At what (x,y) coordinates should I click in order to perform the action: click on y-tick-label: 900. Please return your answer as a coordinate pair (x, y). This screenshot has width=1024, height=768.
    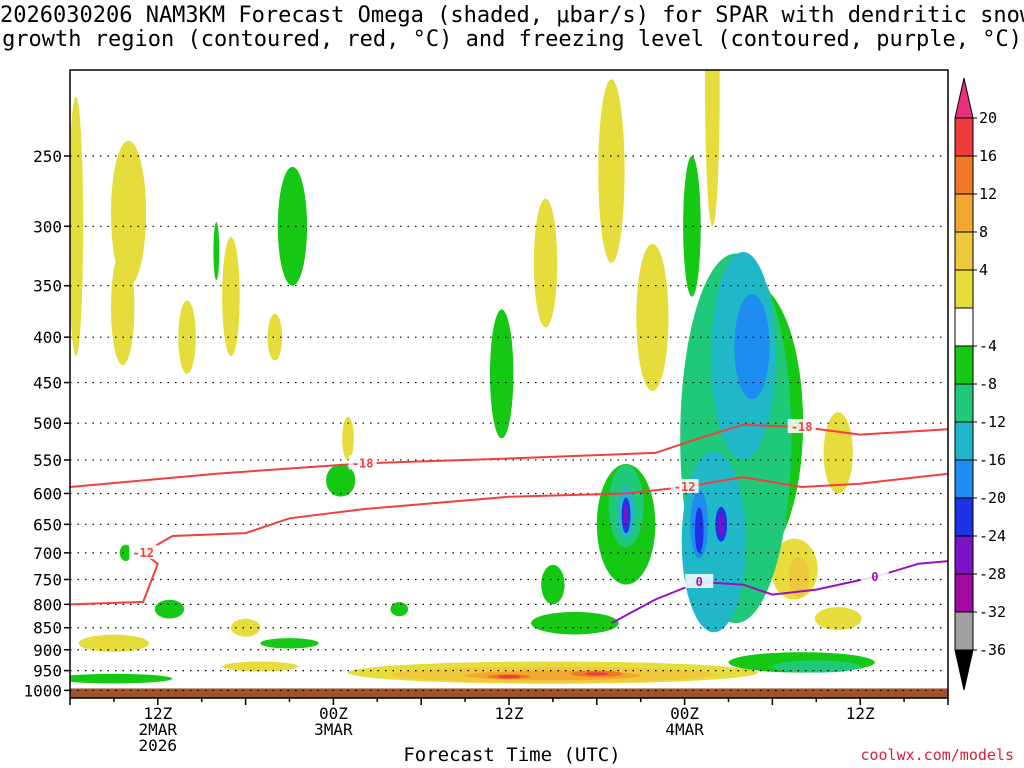
    Looking at the image, I should click on (47, 650).